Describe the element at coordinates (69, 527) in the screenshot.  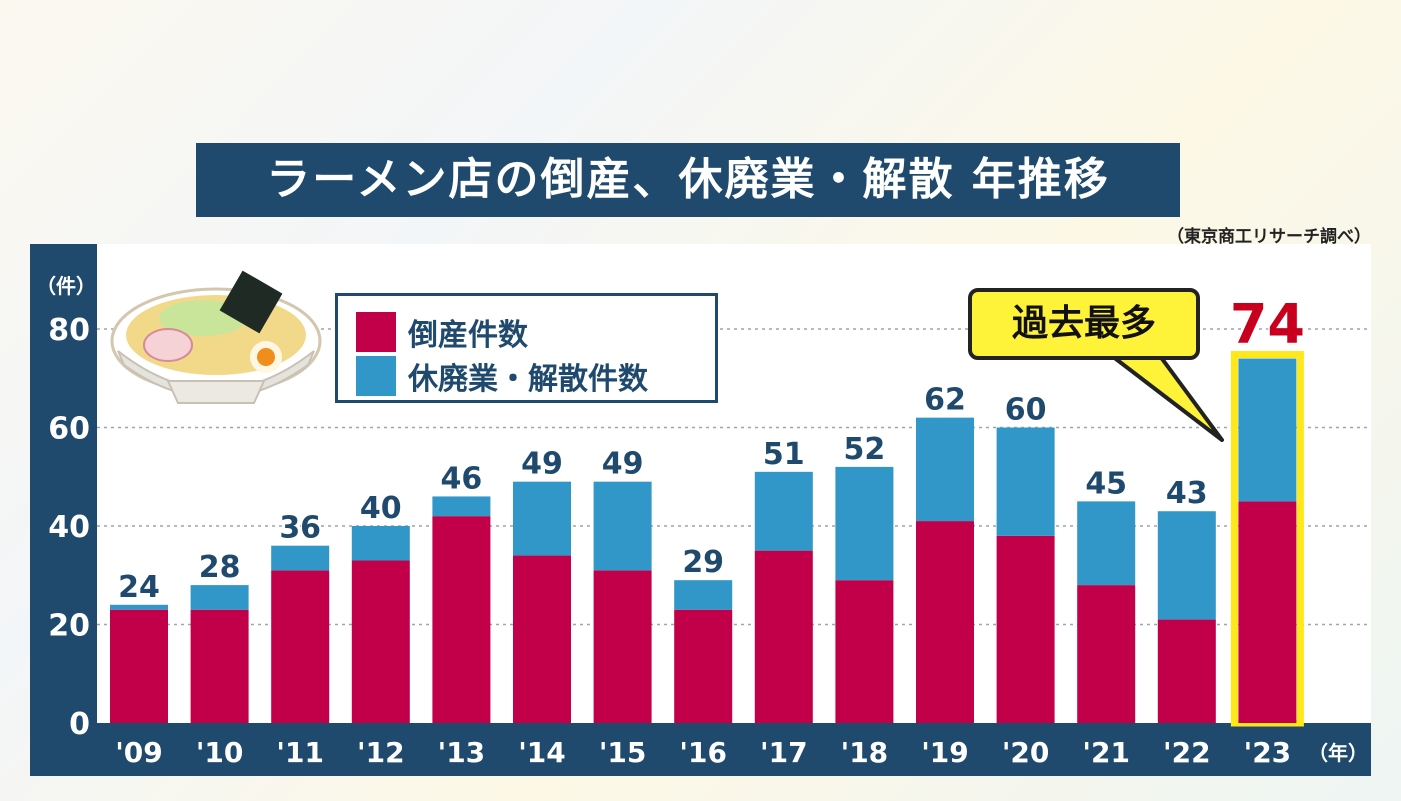
I see `y-tick-label: 40` at that location.